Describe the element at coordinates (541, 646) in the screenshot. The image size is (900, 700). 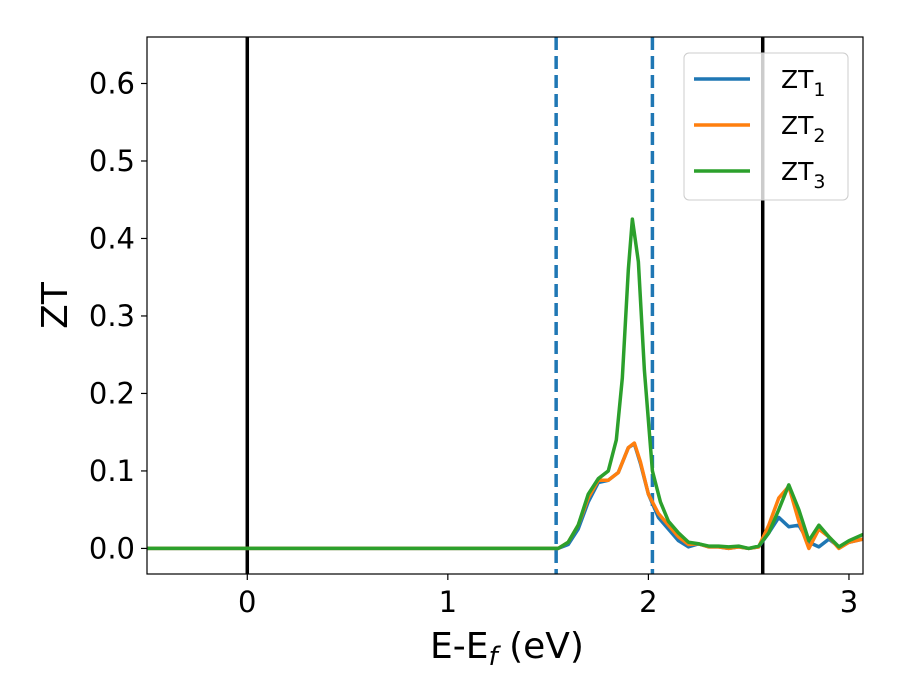
I see `x-axis-title-unit: (eV)` at that location.